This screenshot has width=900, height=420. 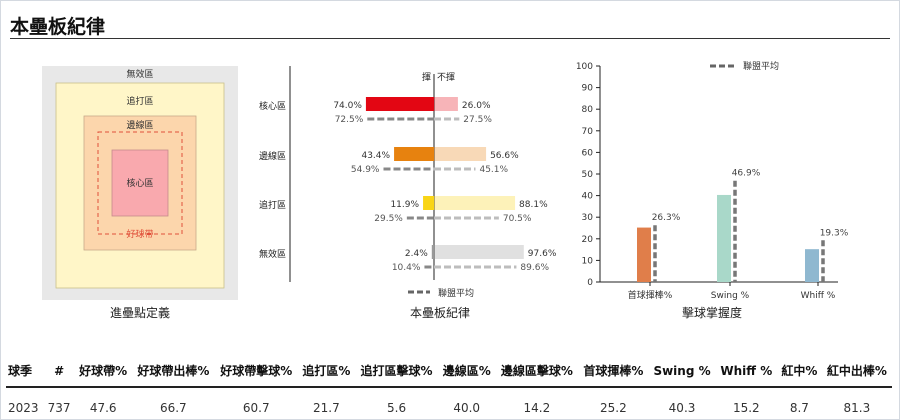 I want to click on table-cell: 60.7, so click(x=256, y=408).